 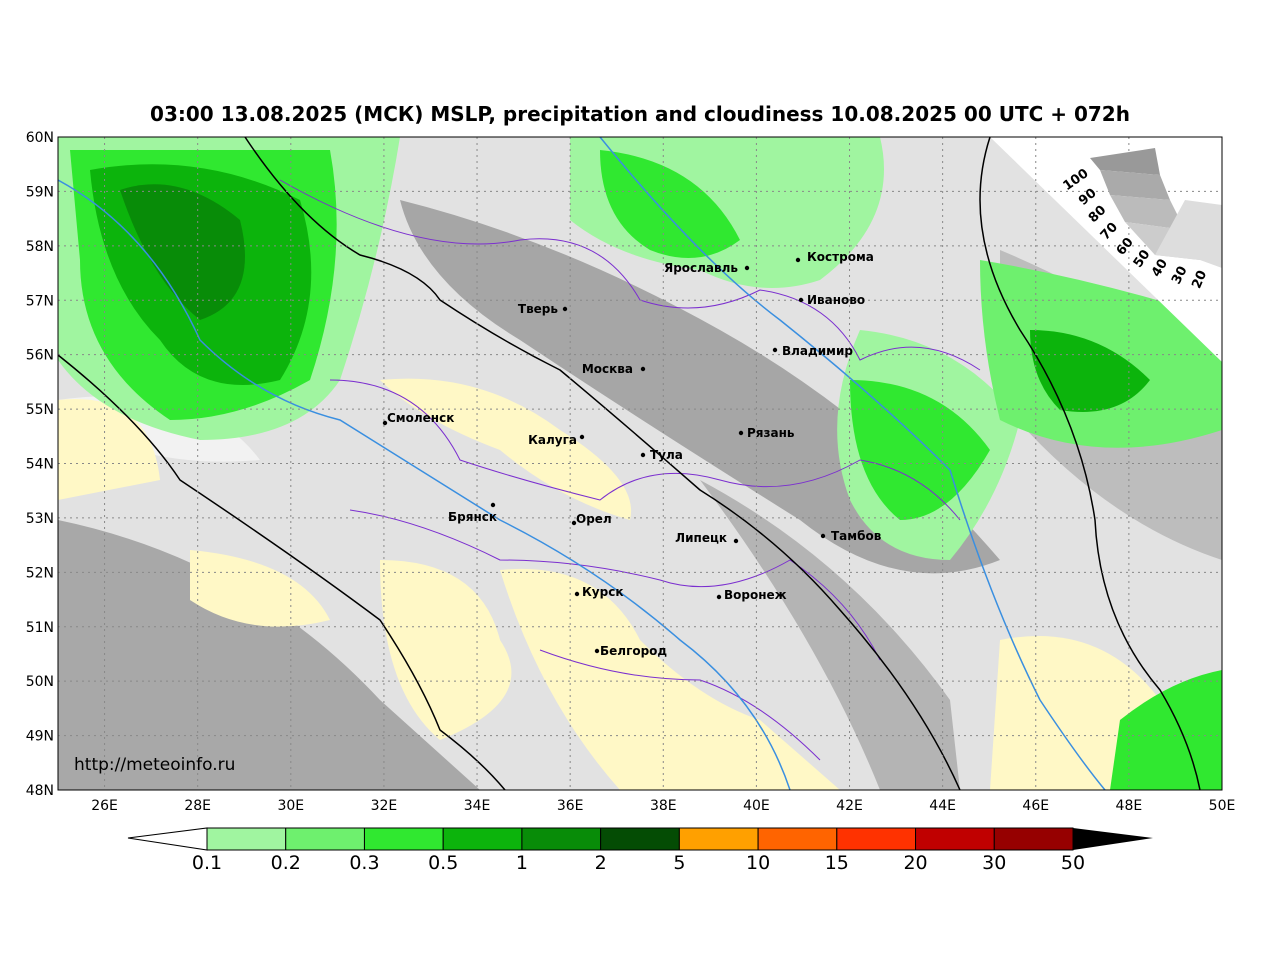 What do you see at coordinates (1129, 806) in the screenshot?
I see `lon-label: 48E` at bounding box center [1129, 806].